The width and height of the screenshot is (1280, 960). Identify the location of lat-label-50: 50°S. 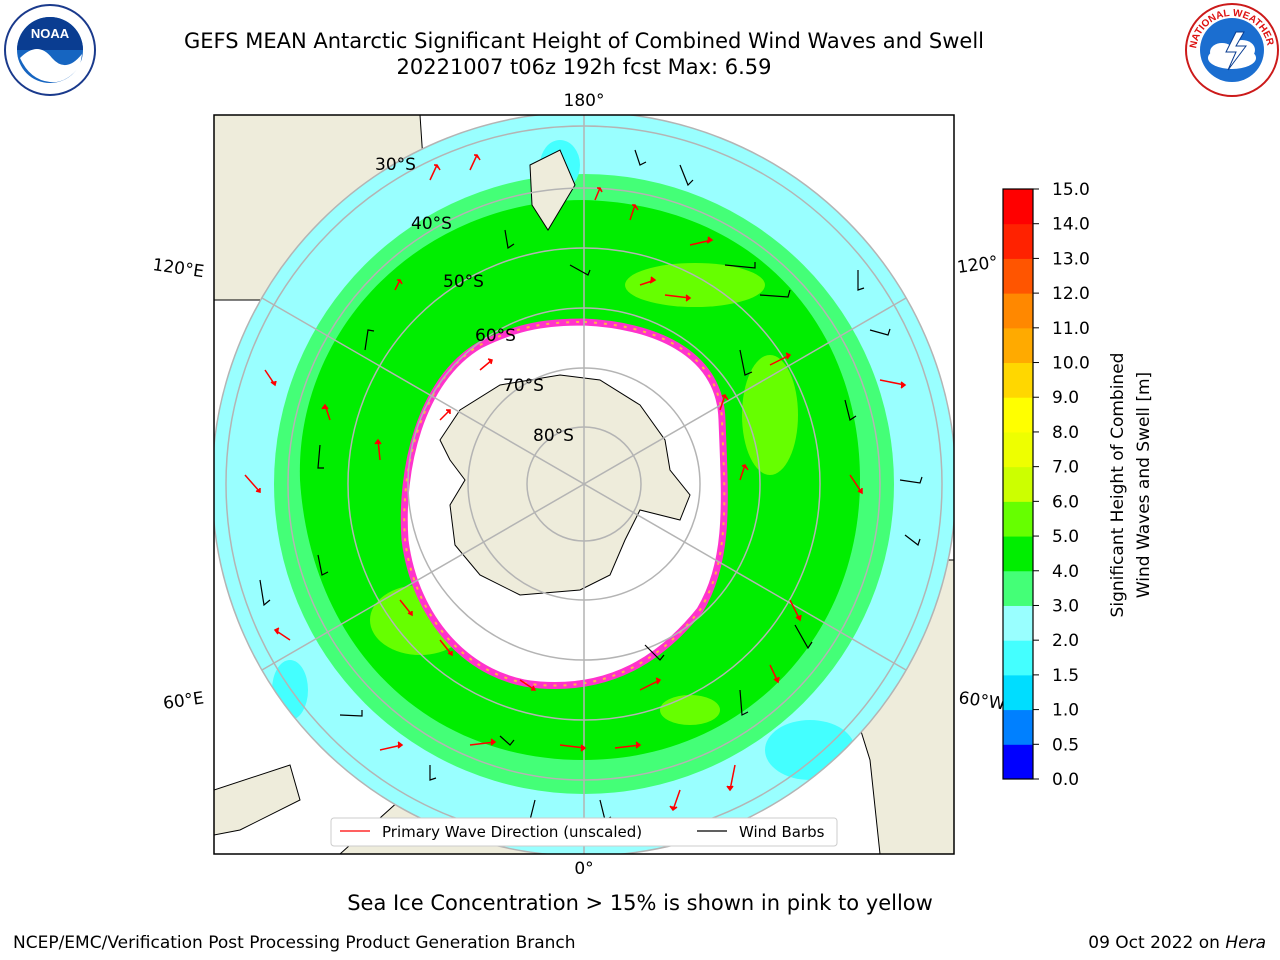
(463, 282).